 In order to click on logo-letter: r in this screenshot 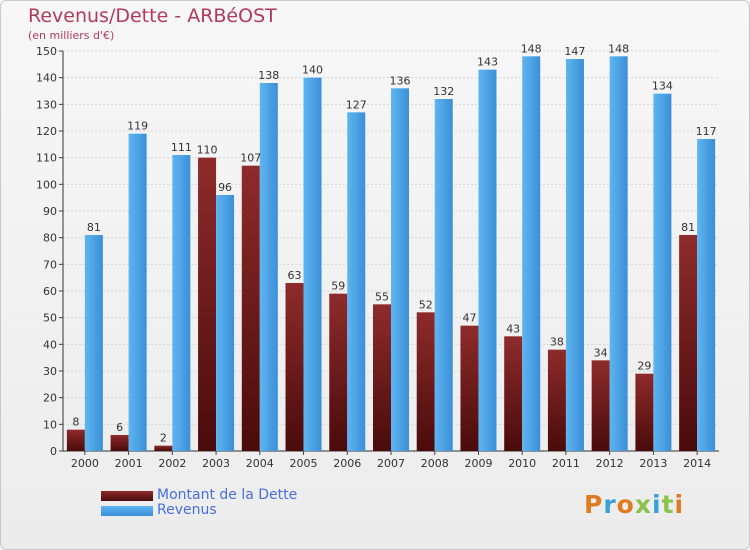, I will do `click(610, 504)`.